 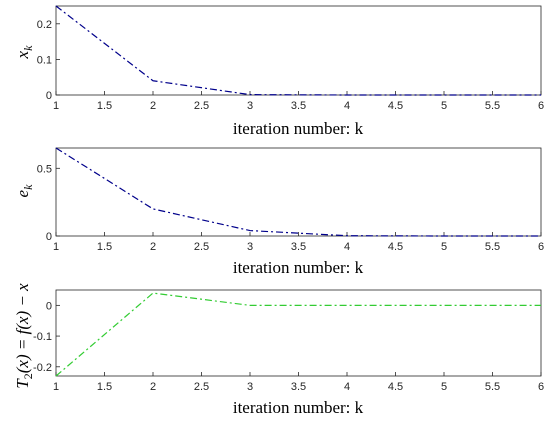 I want to click on y-ticks: 0 -0.1 -0.2, so click(x=46, y=337).